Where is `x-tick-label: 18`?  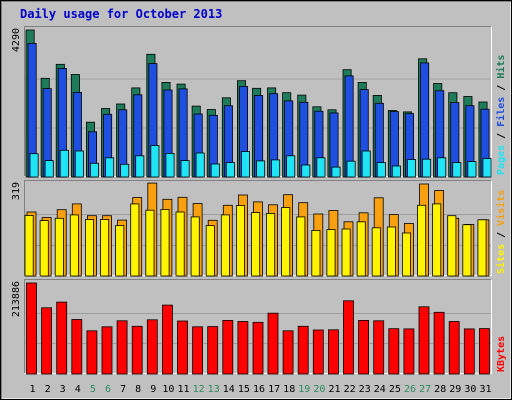 x-tick-label: 18 is located at coordinates (289, 389).